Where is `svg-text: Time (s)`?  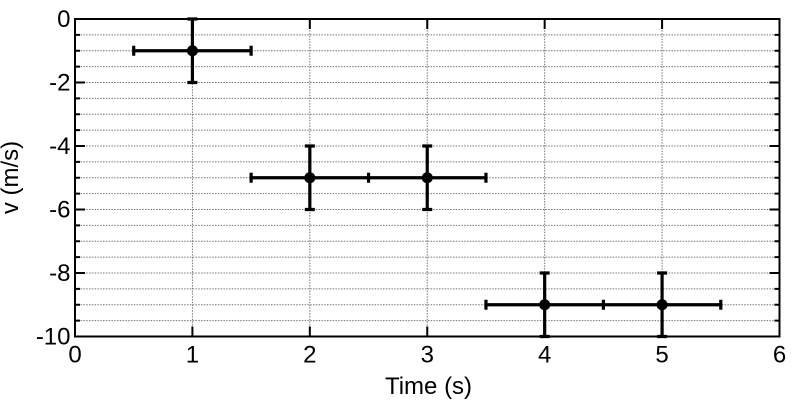 svg-text: Time (s) is located at coordinates (428, 386).